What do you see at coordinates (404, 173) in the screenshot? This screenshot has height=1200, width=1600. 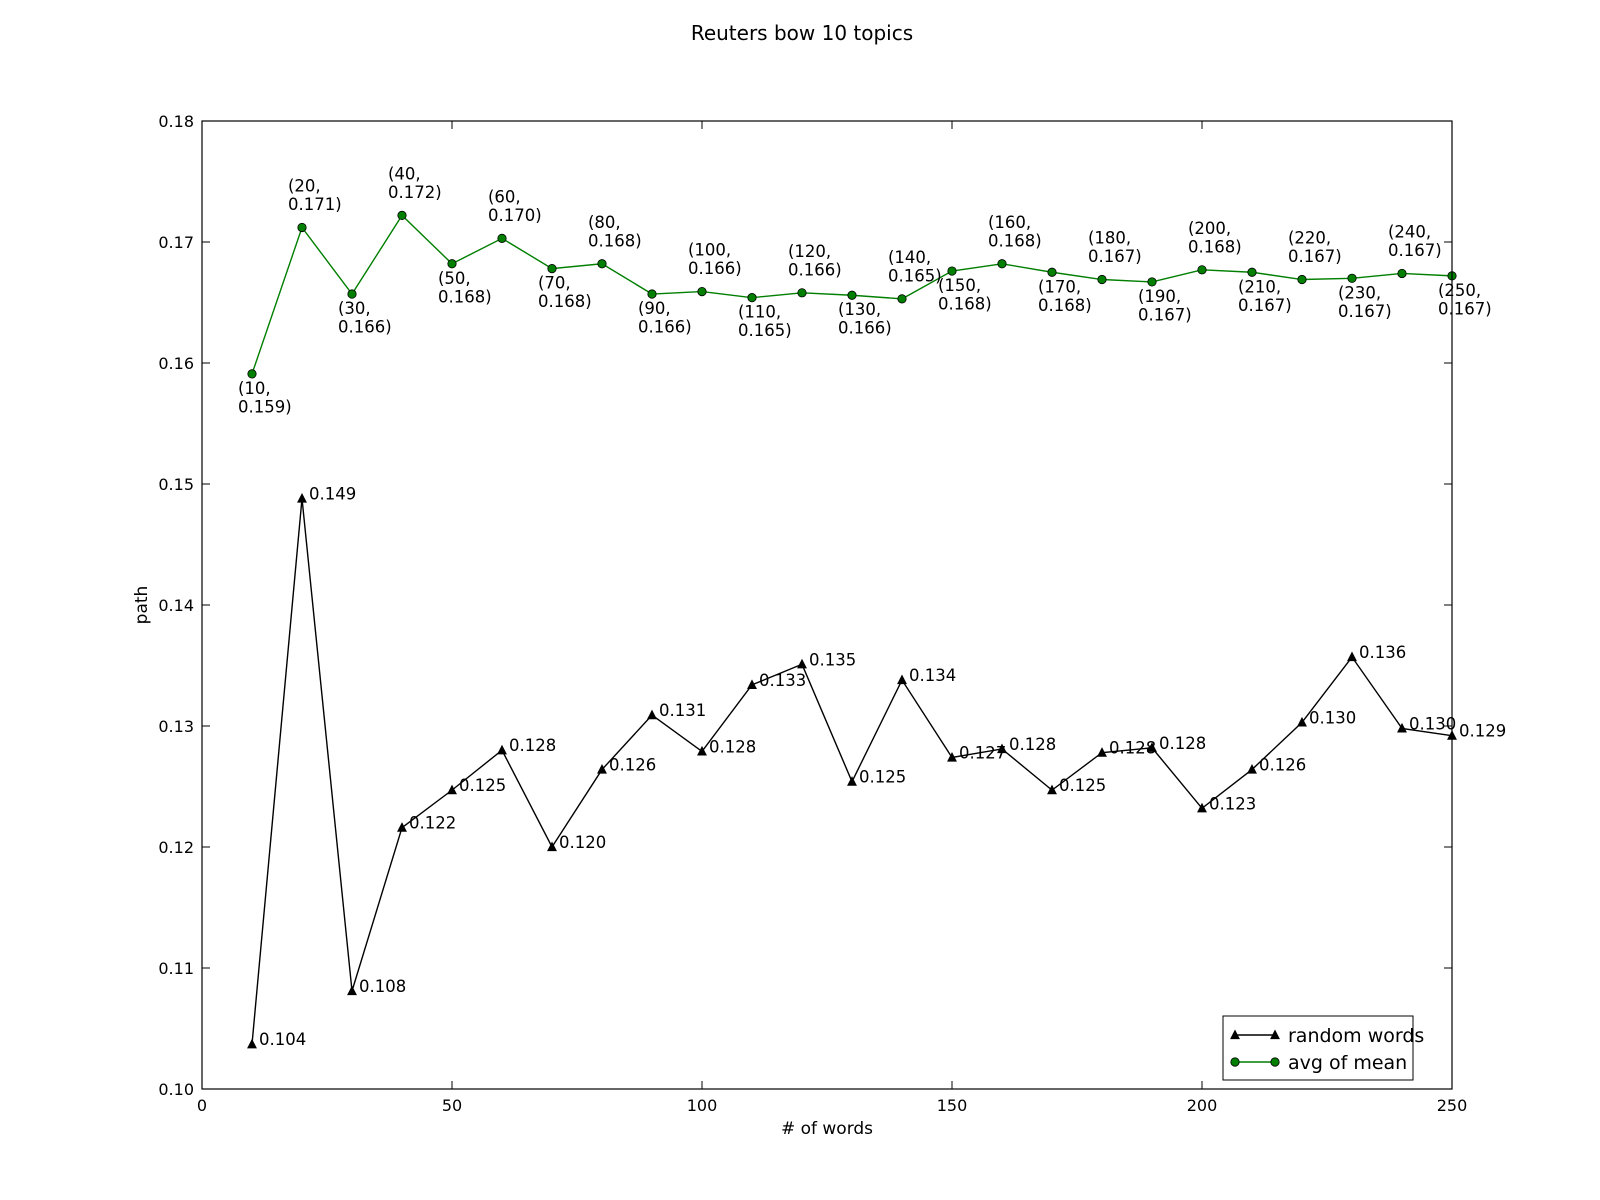 I see `avg-of-mean-label: (40,` at bounding box center [404, 173].